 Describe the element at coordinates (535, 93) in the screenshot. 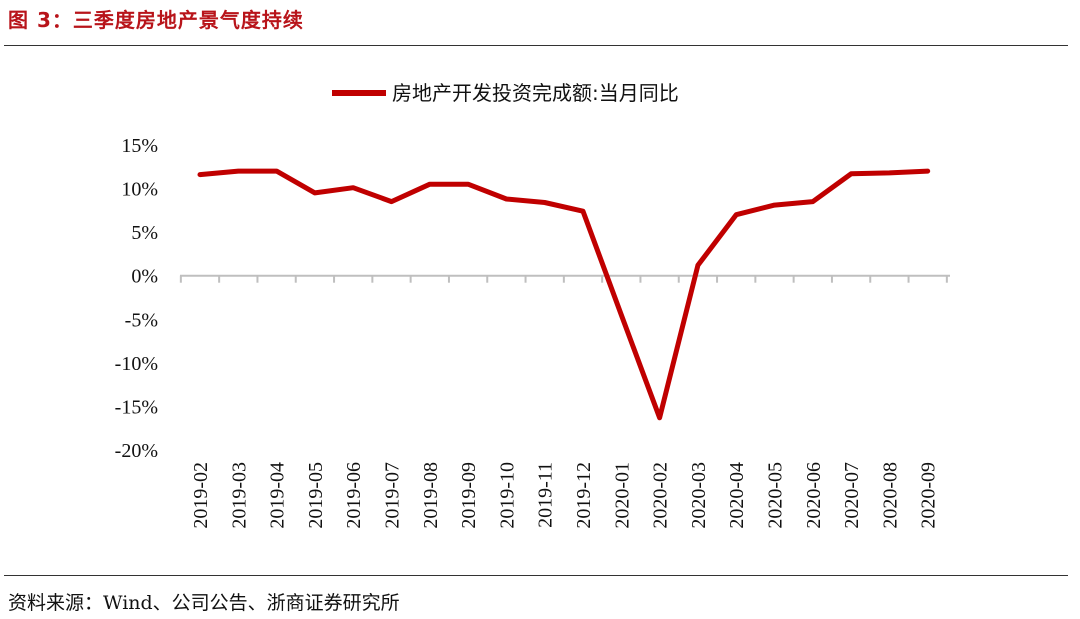

I see `legend-label: 房地产开发投资完成额:当月同比` at that location.